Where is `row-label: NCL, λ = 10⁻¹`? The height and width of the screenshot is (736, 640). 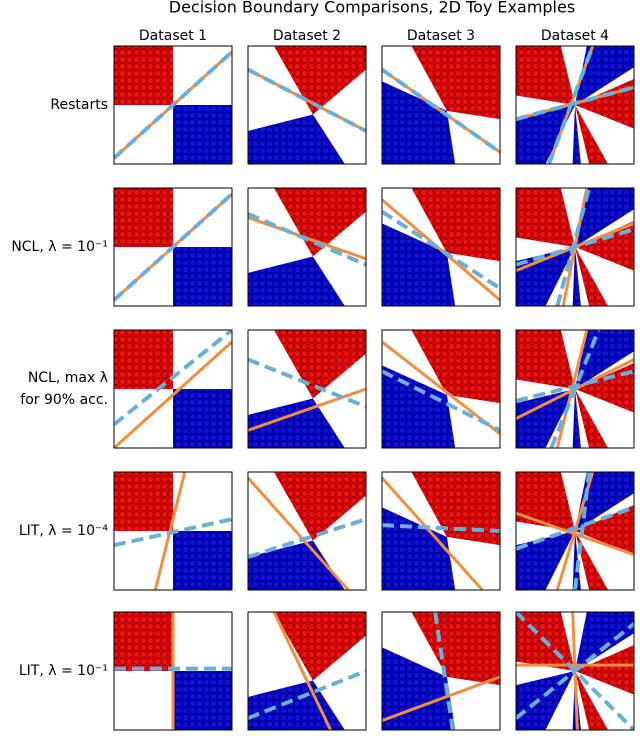
row-label: NCL, λ = 10⁻¹ is located at coordinates (59, 247).